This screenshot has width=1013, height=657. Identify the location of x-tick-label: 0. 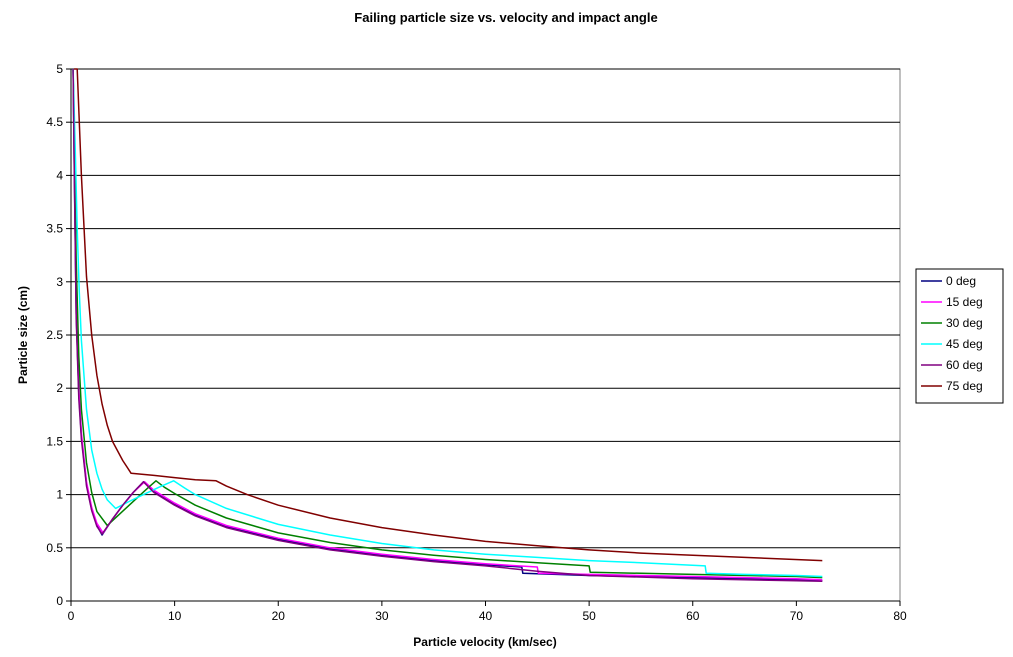
(71, 616).